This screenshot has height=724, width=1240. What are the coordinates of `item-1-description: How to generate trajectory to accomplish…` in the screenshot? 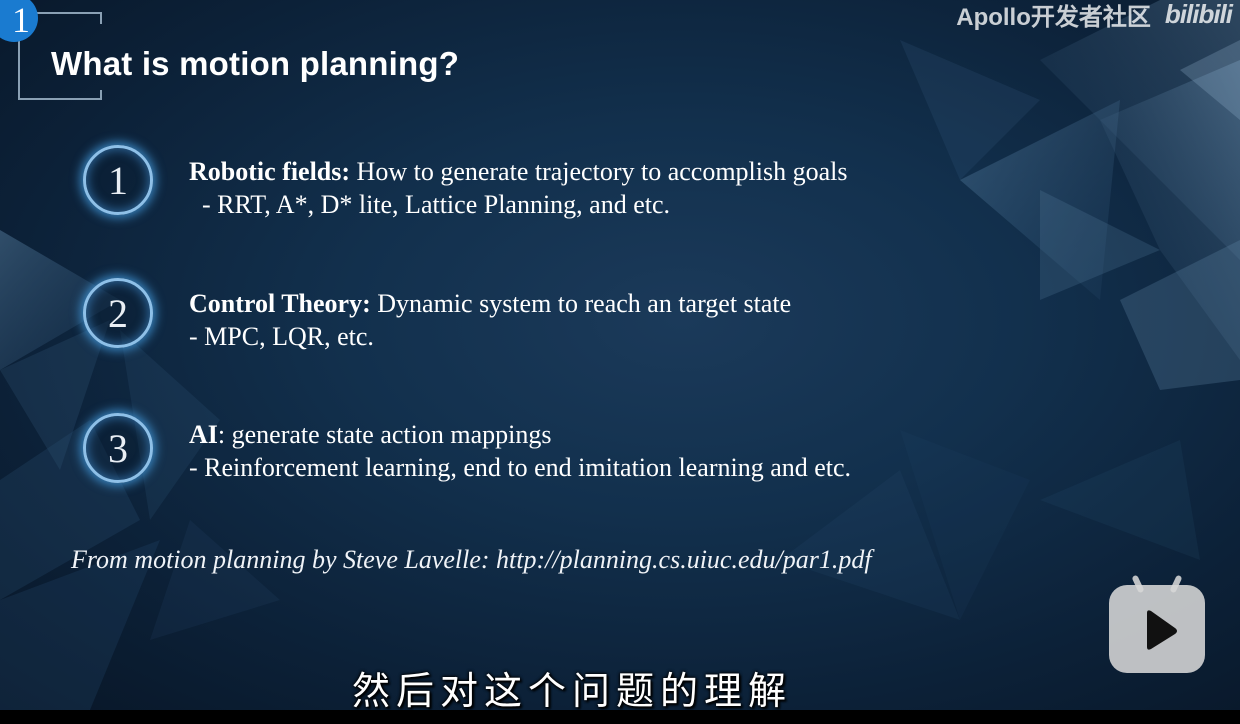 It's located at (599, 171).